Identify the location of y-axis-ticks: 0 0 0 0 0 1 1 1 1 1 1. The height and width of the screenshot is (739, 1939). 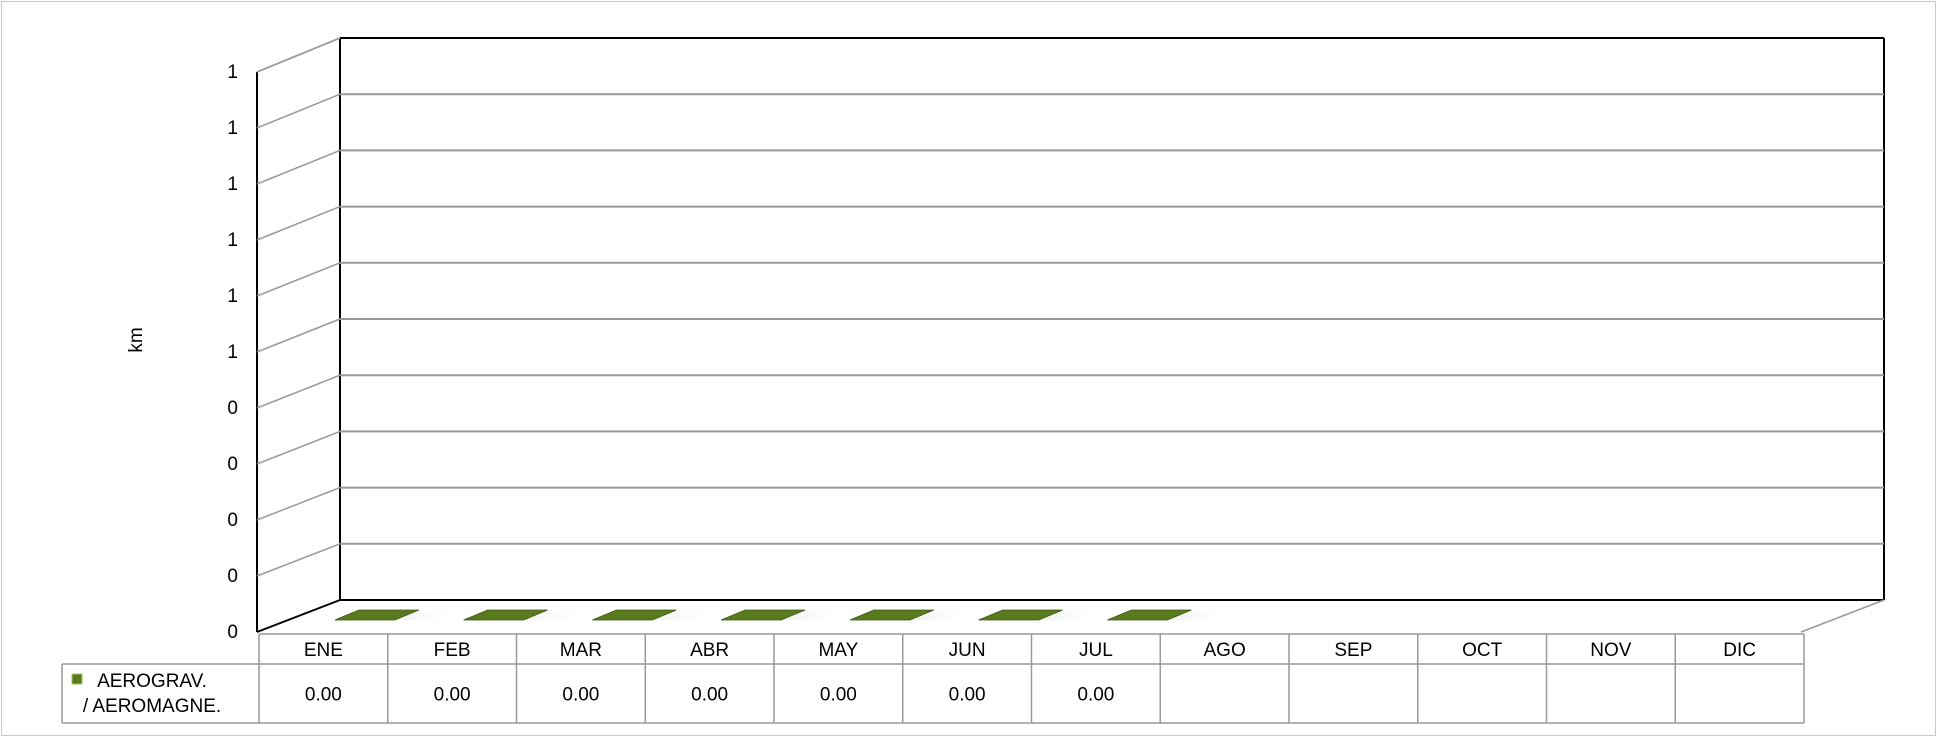
(232, 352).